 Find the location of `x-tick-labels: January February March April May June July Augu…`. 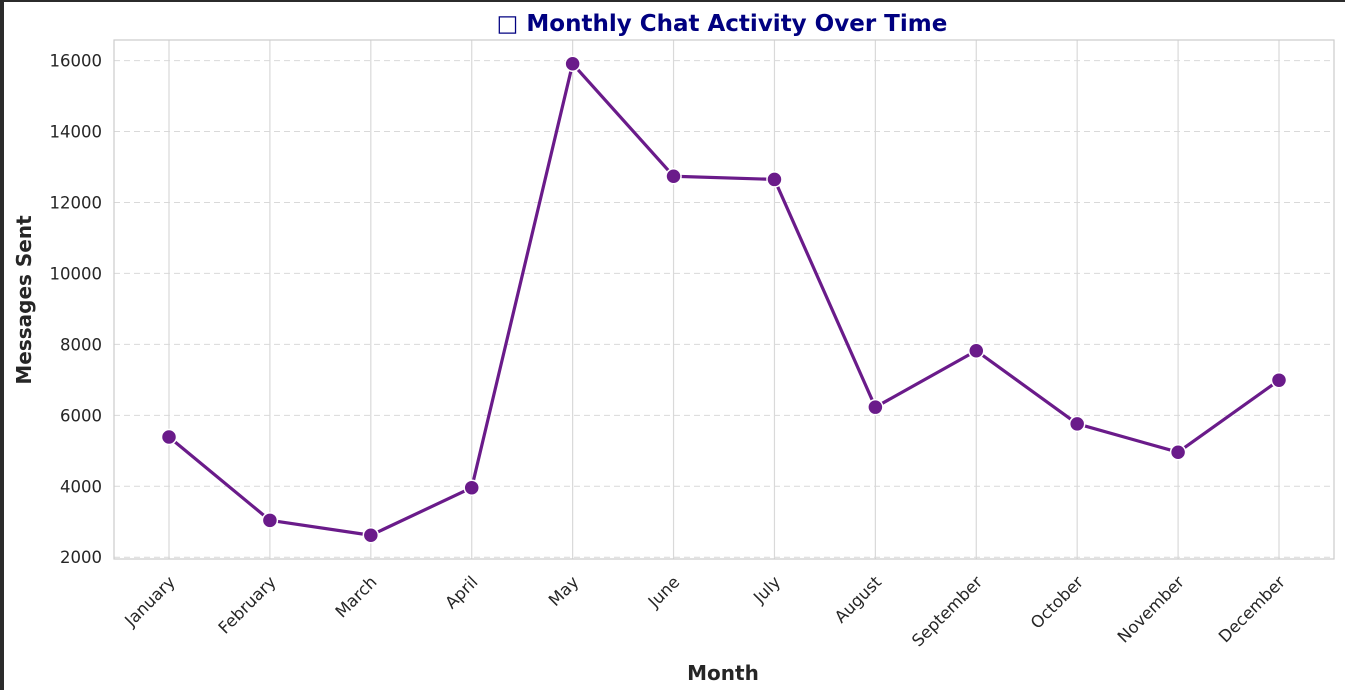

x-tick-labels: January February March April May June July Augu… is located at coordinates (704, 611).